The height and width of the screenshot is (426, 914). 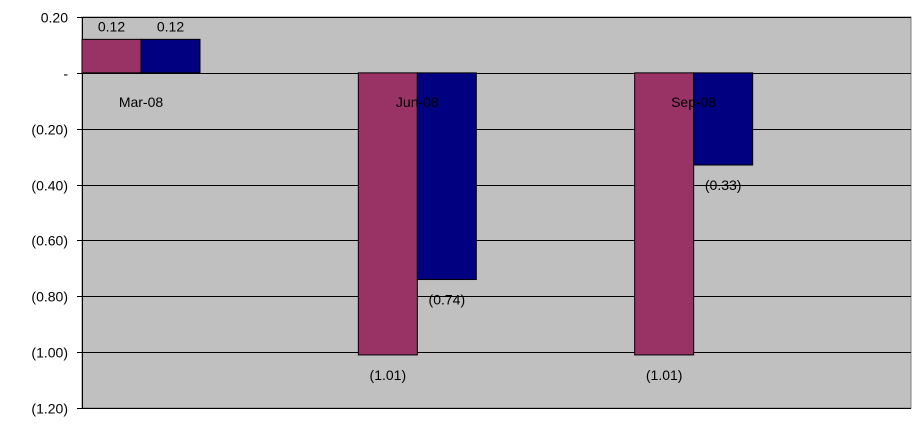 I want to click on category-label: Jun-08, so click(x=417, y=102).